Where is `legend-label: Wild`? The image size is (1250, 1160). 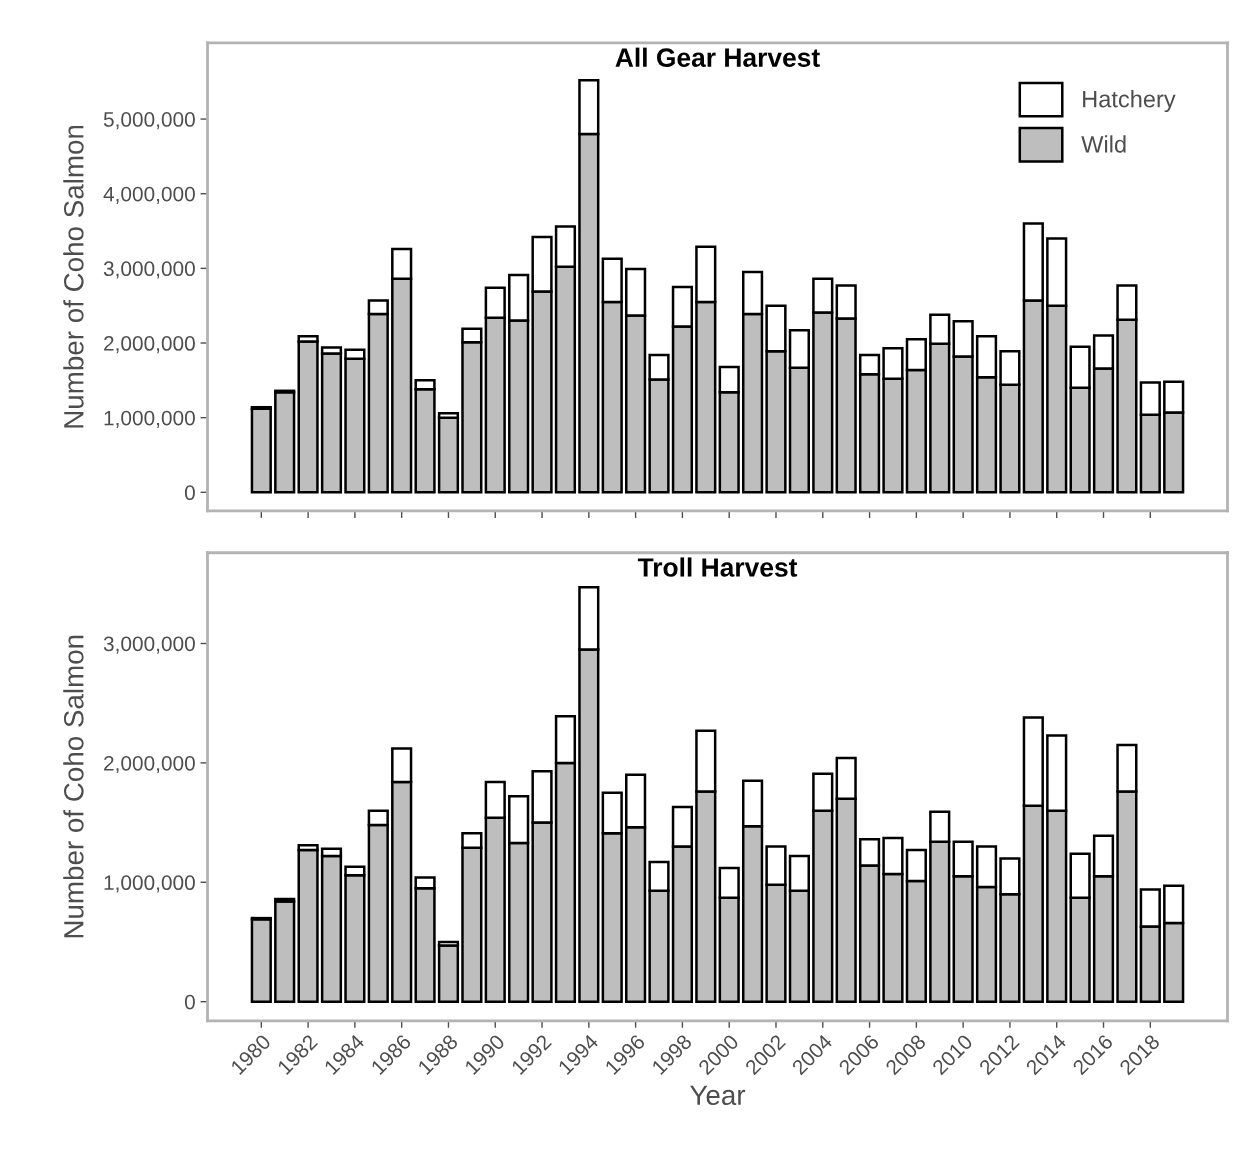 legend-label: Wild is located at coordinates (1103, 144).